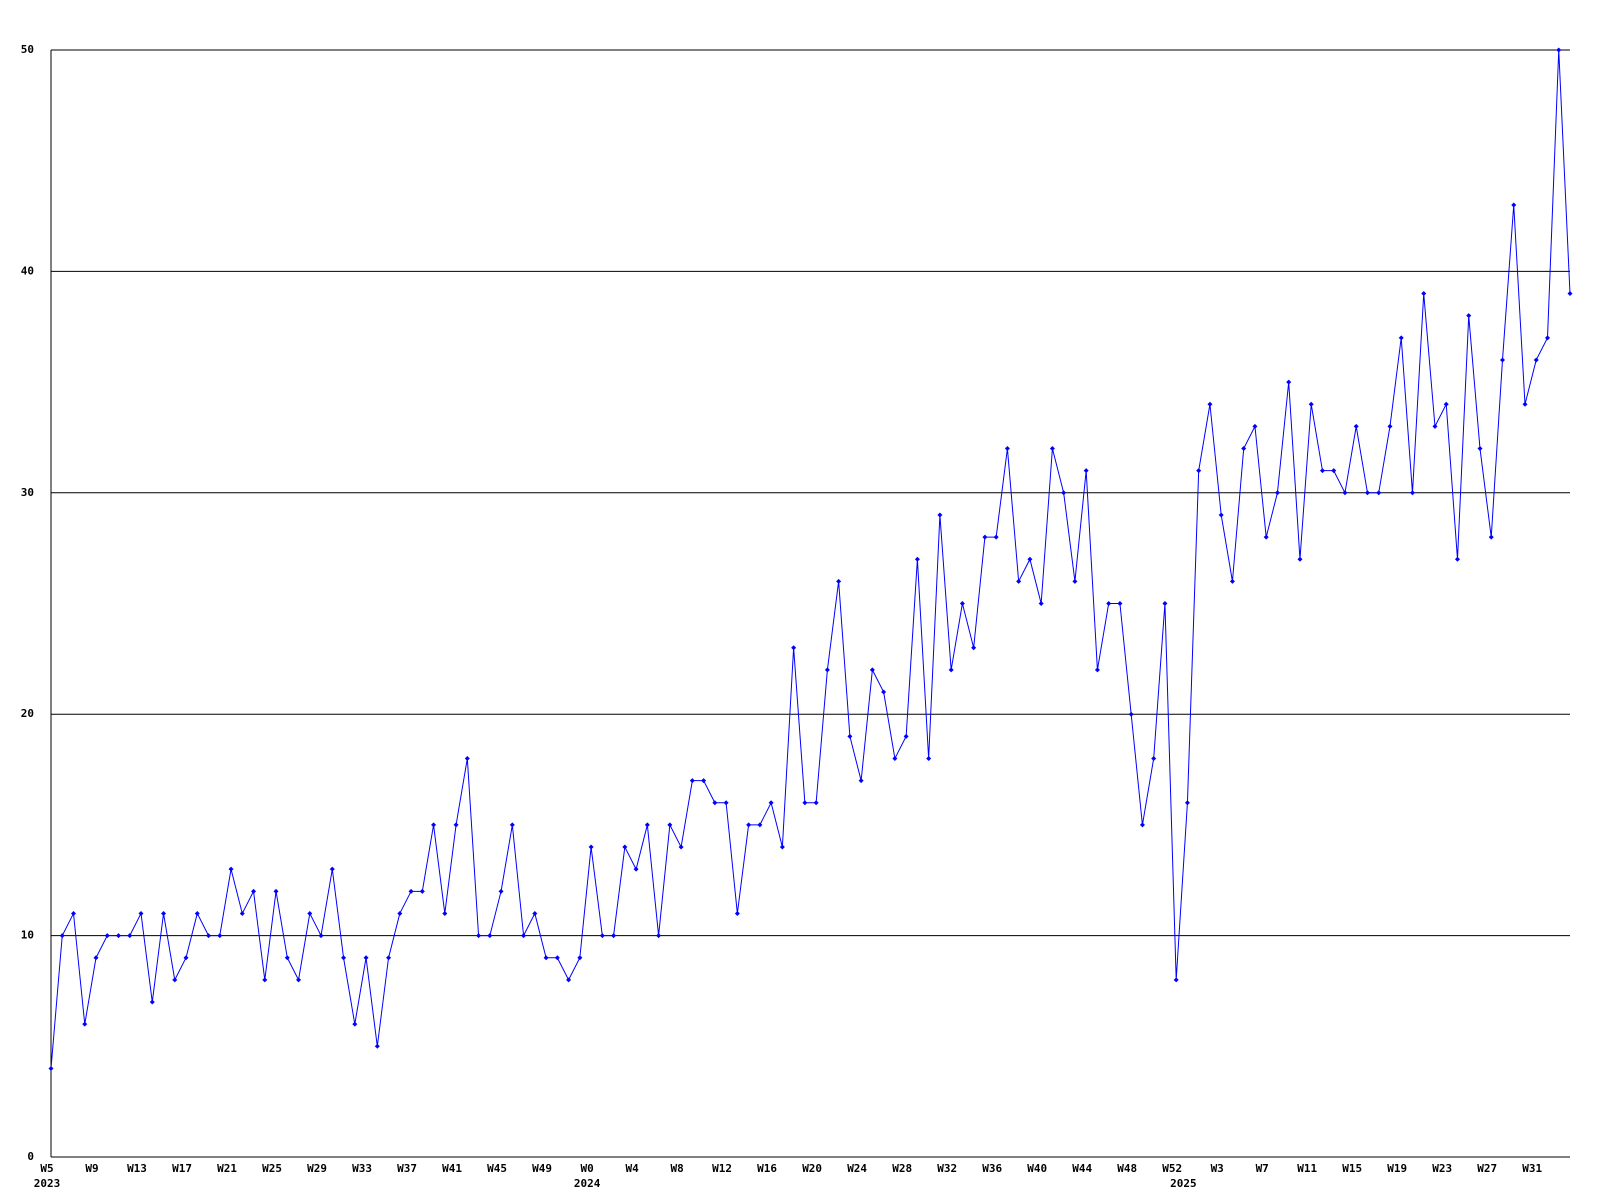 This screenshot has height=1200, width=1600. I want to click on x-tick-label: W17, so click(182, 1168).